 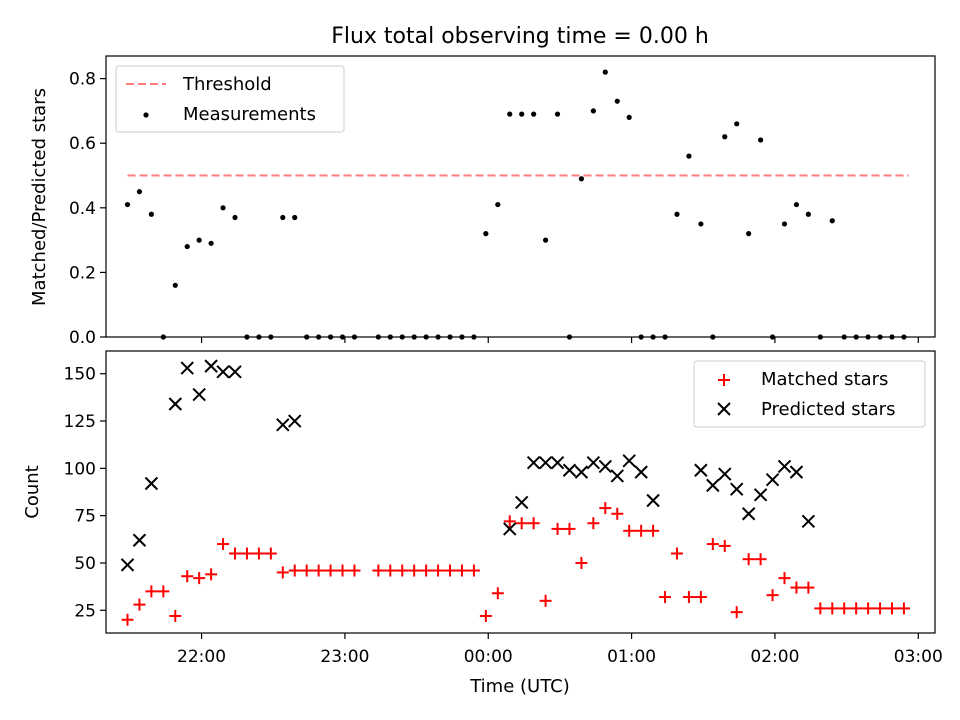 What do you see at coordinates (87, 209) in the screenshot?
I see `top-y-ticks: 0.0 0.2 0.4 0.6 0.8` at bounding box center [87, 209].